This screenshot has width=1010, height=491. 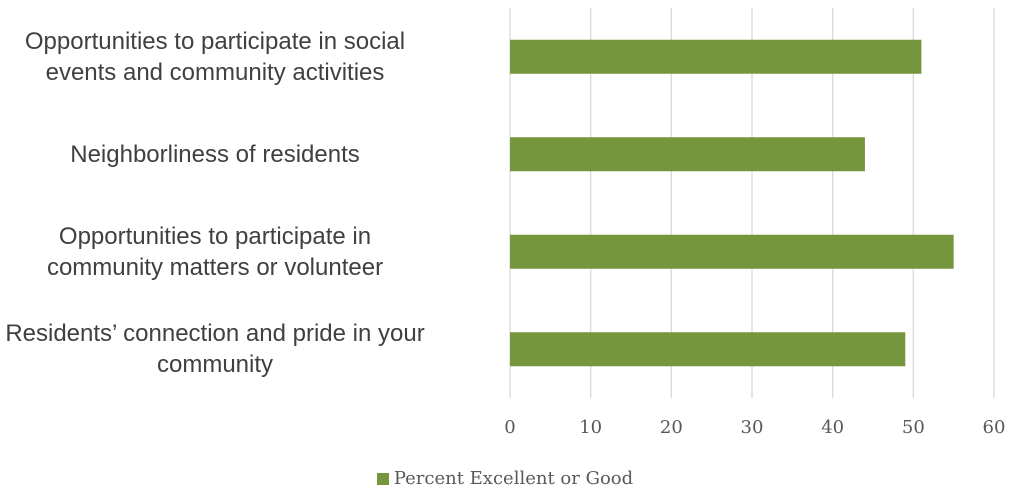 I want to click on category-label-2: Neighborliness of residents, so click(x=237, y=154).